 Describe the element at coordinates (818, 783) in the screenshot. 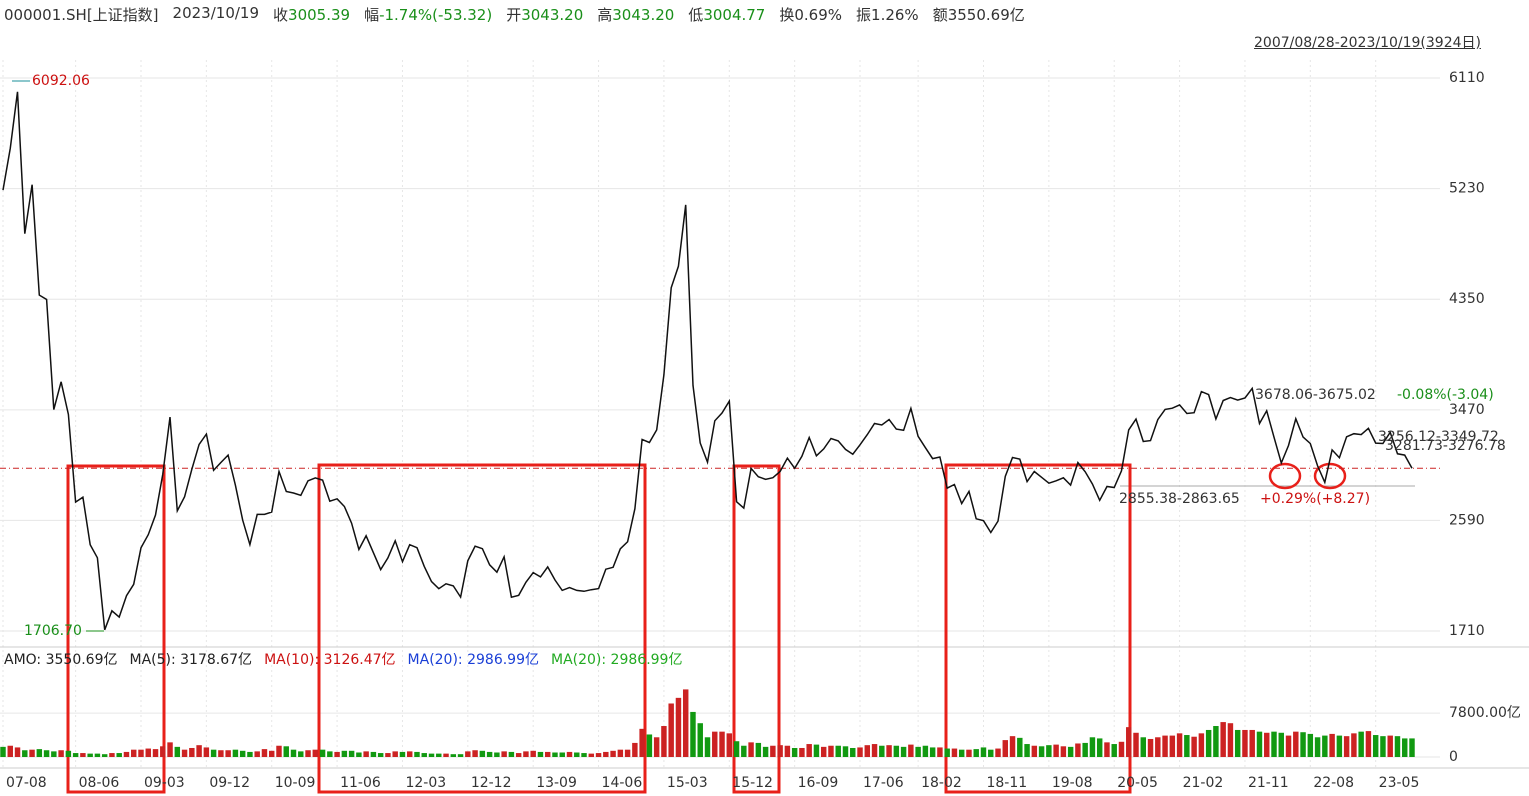

I see `x-tick-label: 16-09` at that location.